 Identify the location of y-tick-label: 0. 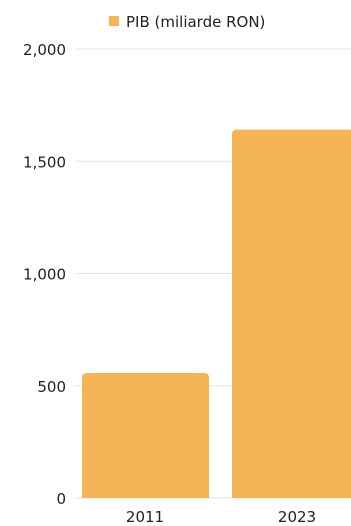
(61, 499).